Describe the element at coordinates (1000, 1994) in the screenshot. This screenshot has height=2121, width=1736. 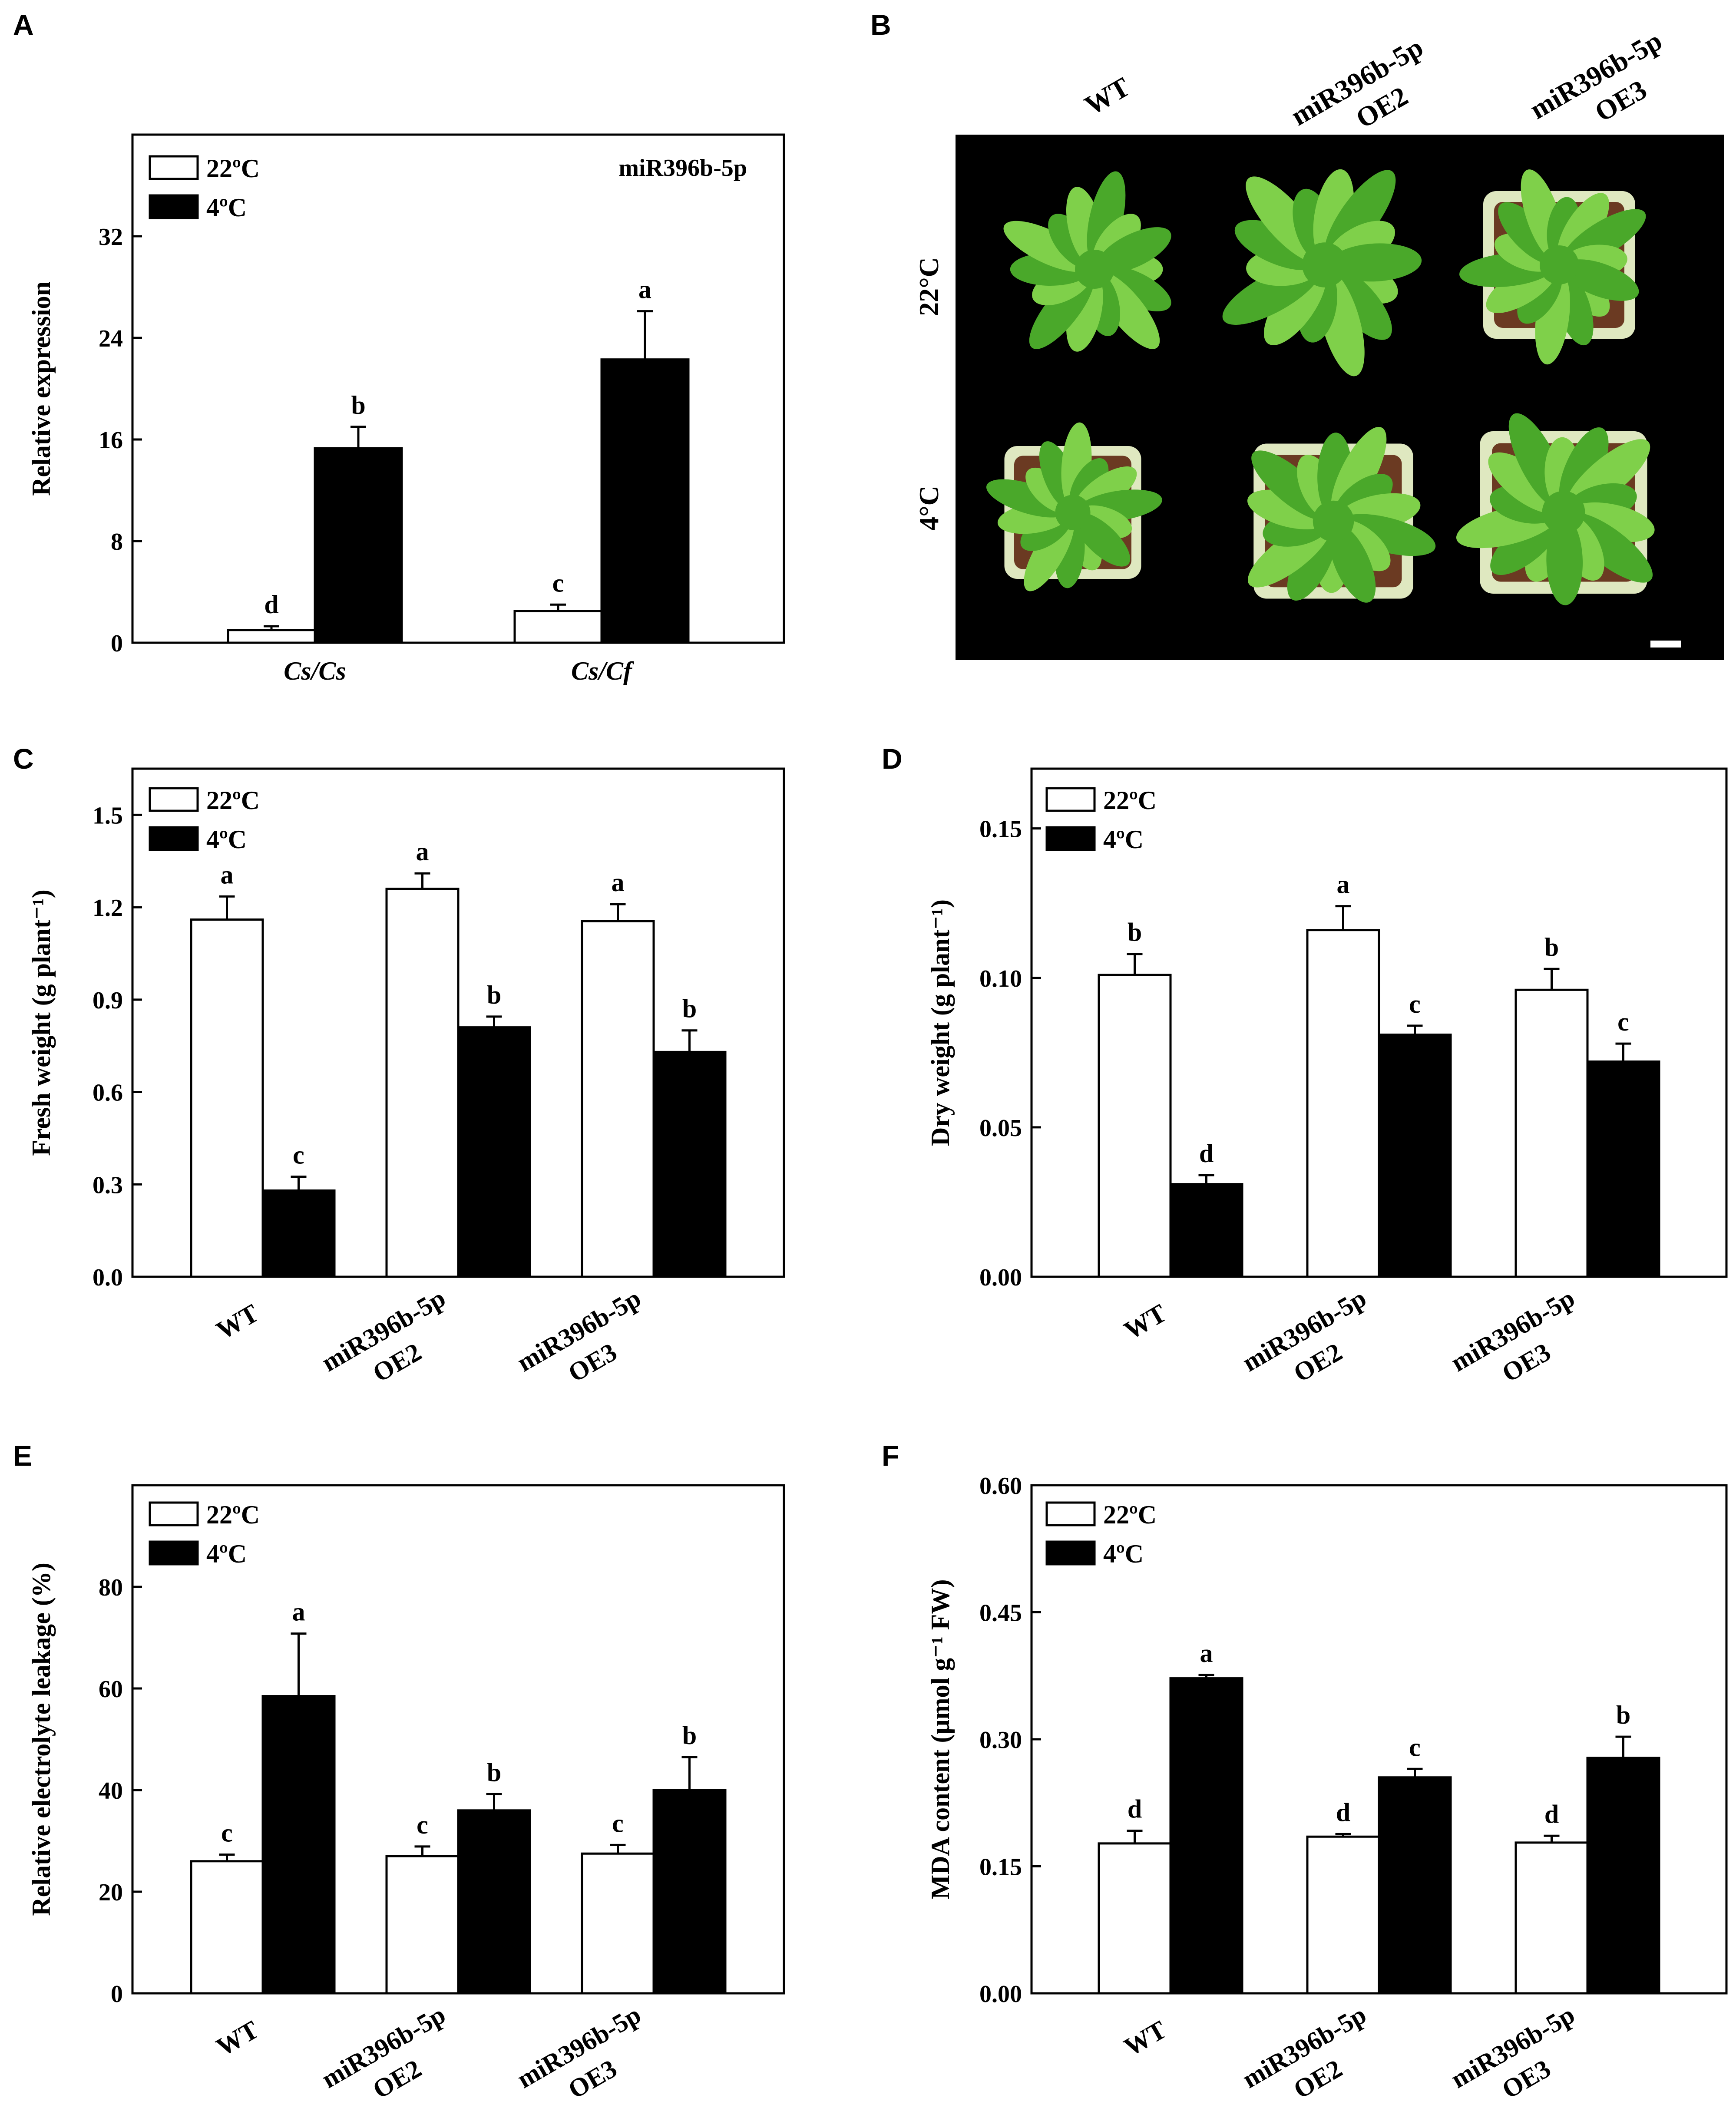
I see `y-tick-label: 0.00` at that location.